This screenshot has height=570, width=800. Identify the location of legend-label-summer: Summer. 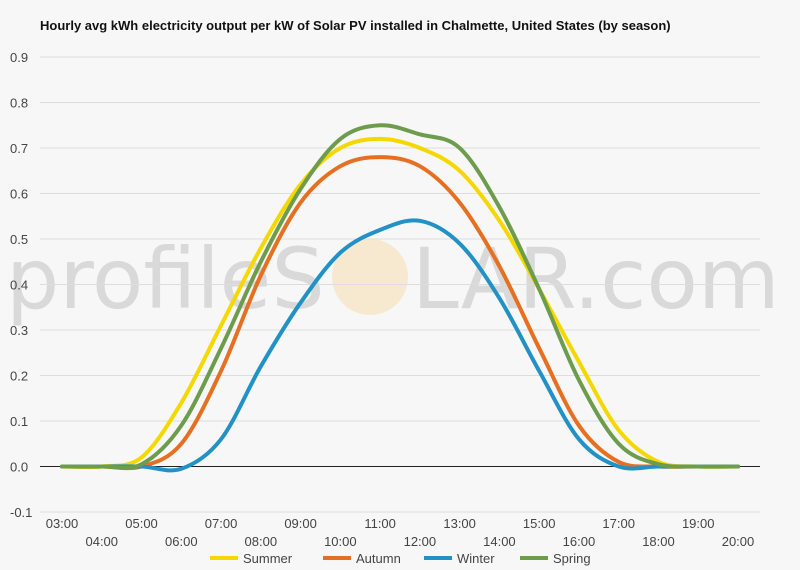
(268, 558).